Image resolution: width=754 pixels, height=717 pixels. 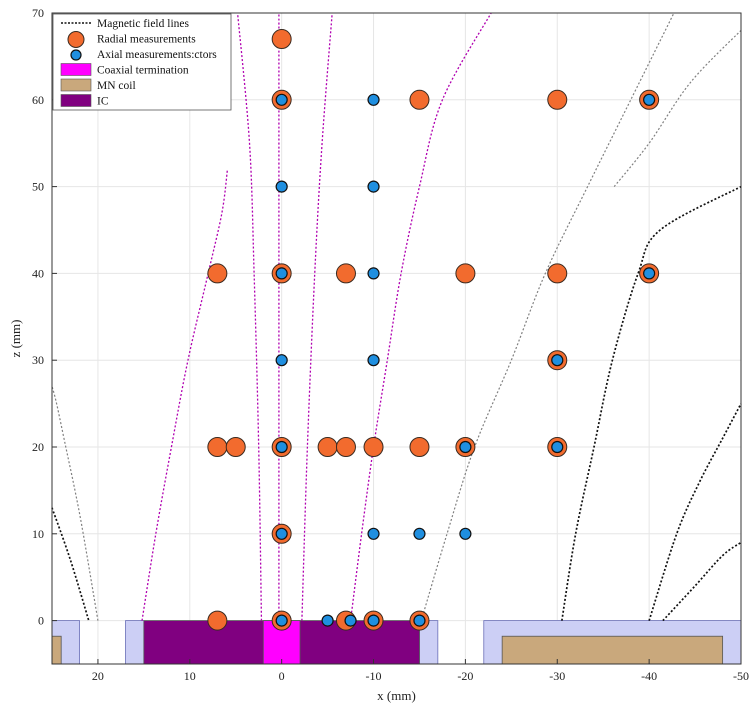 I want to click on y-tick-label: 0, so click(x=41, y=621).